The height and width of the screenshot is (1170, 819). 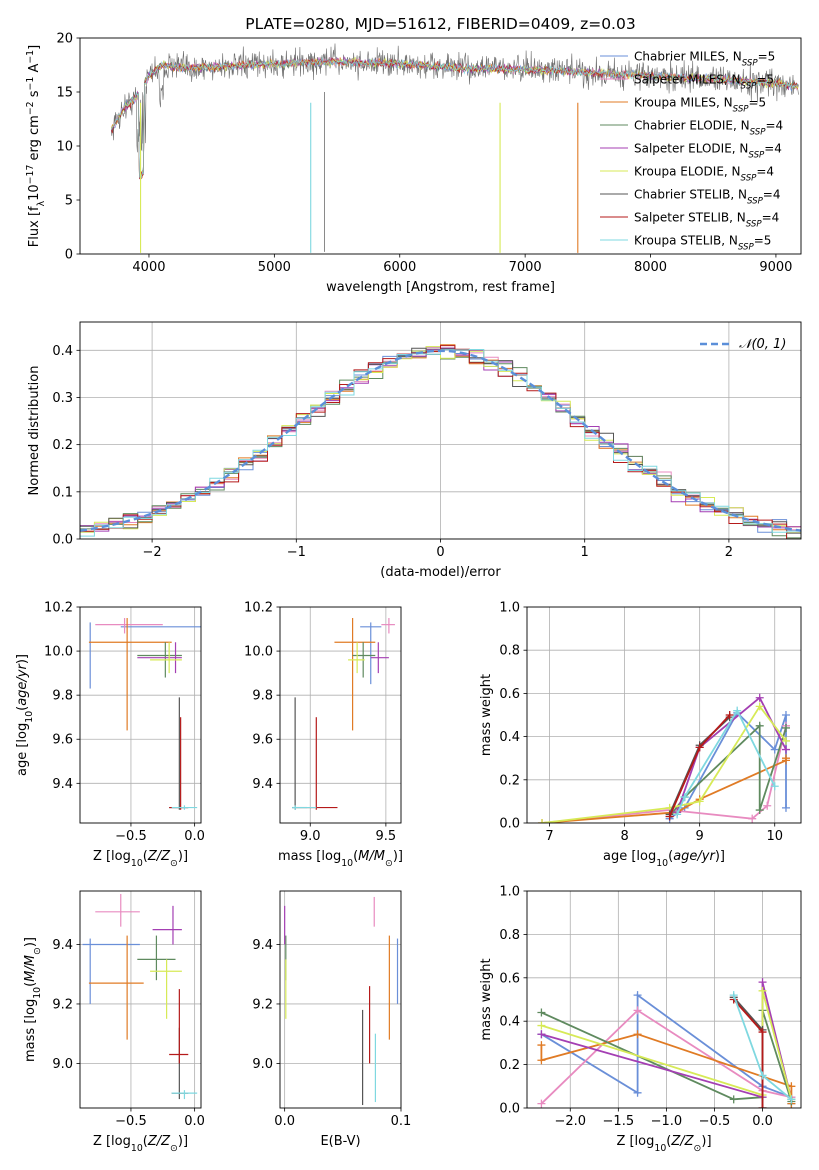 I want to click on x-tick-label: 0, so click(x=440, y=552).